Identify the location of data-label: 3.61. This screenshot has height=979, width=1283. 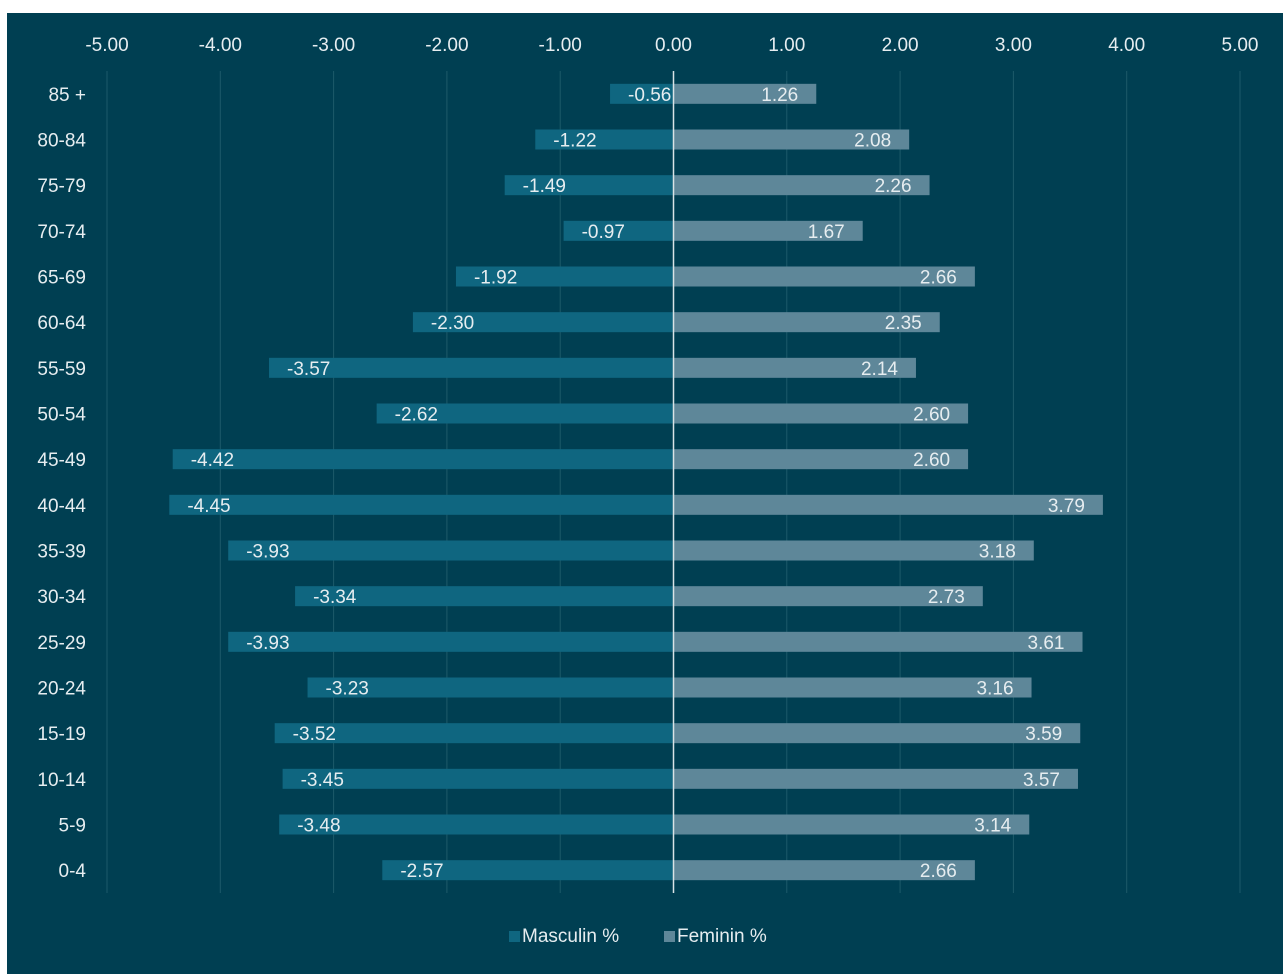
(1046, 643).